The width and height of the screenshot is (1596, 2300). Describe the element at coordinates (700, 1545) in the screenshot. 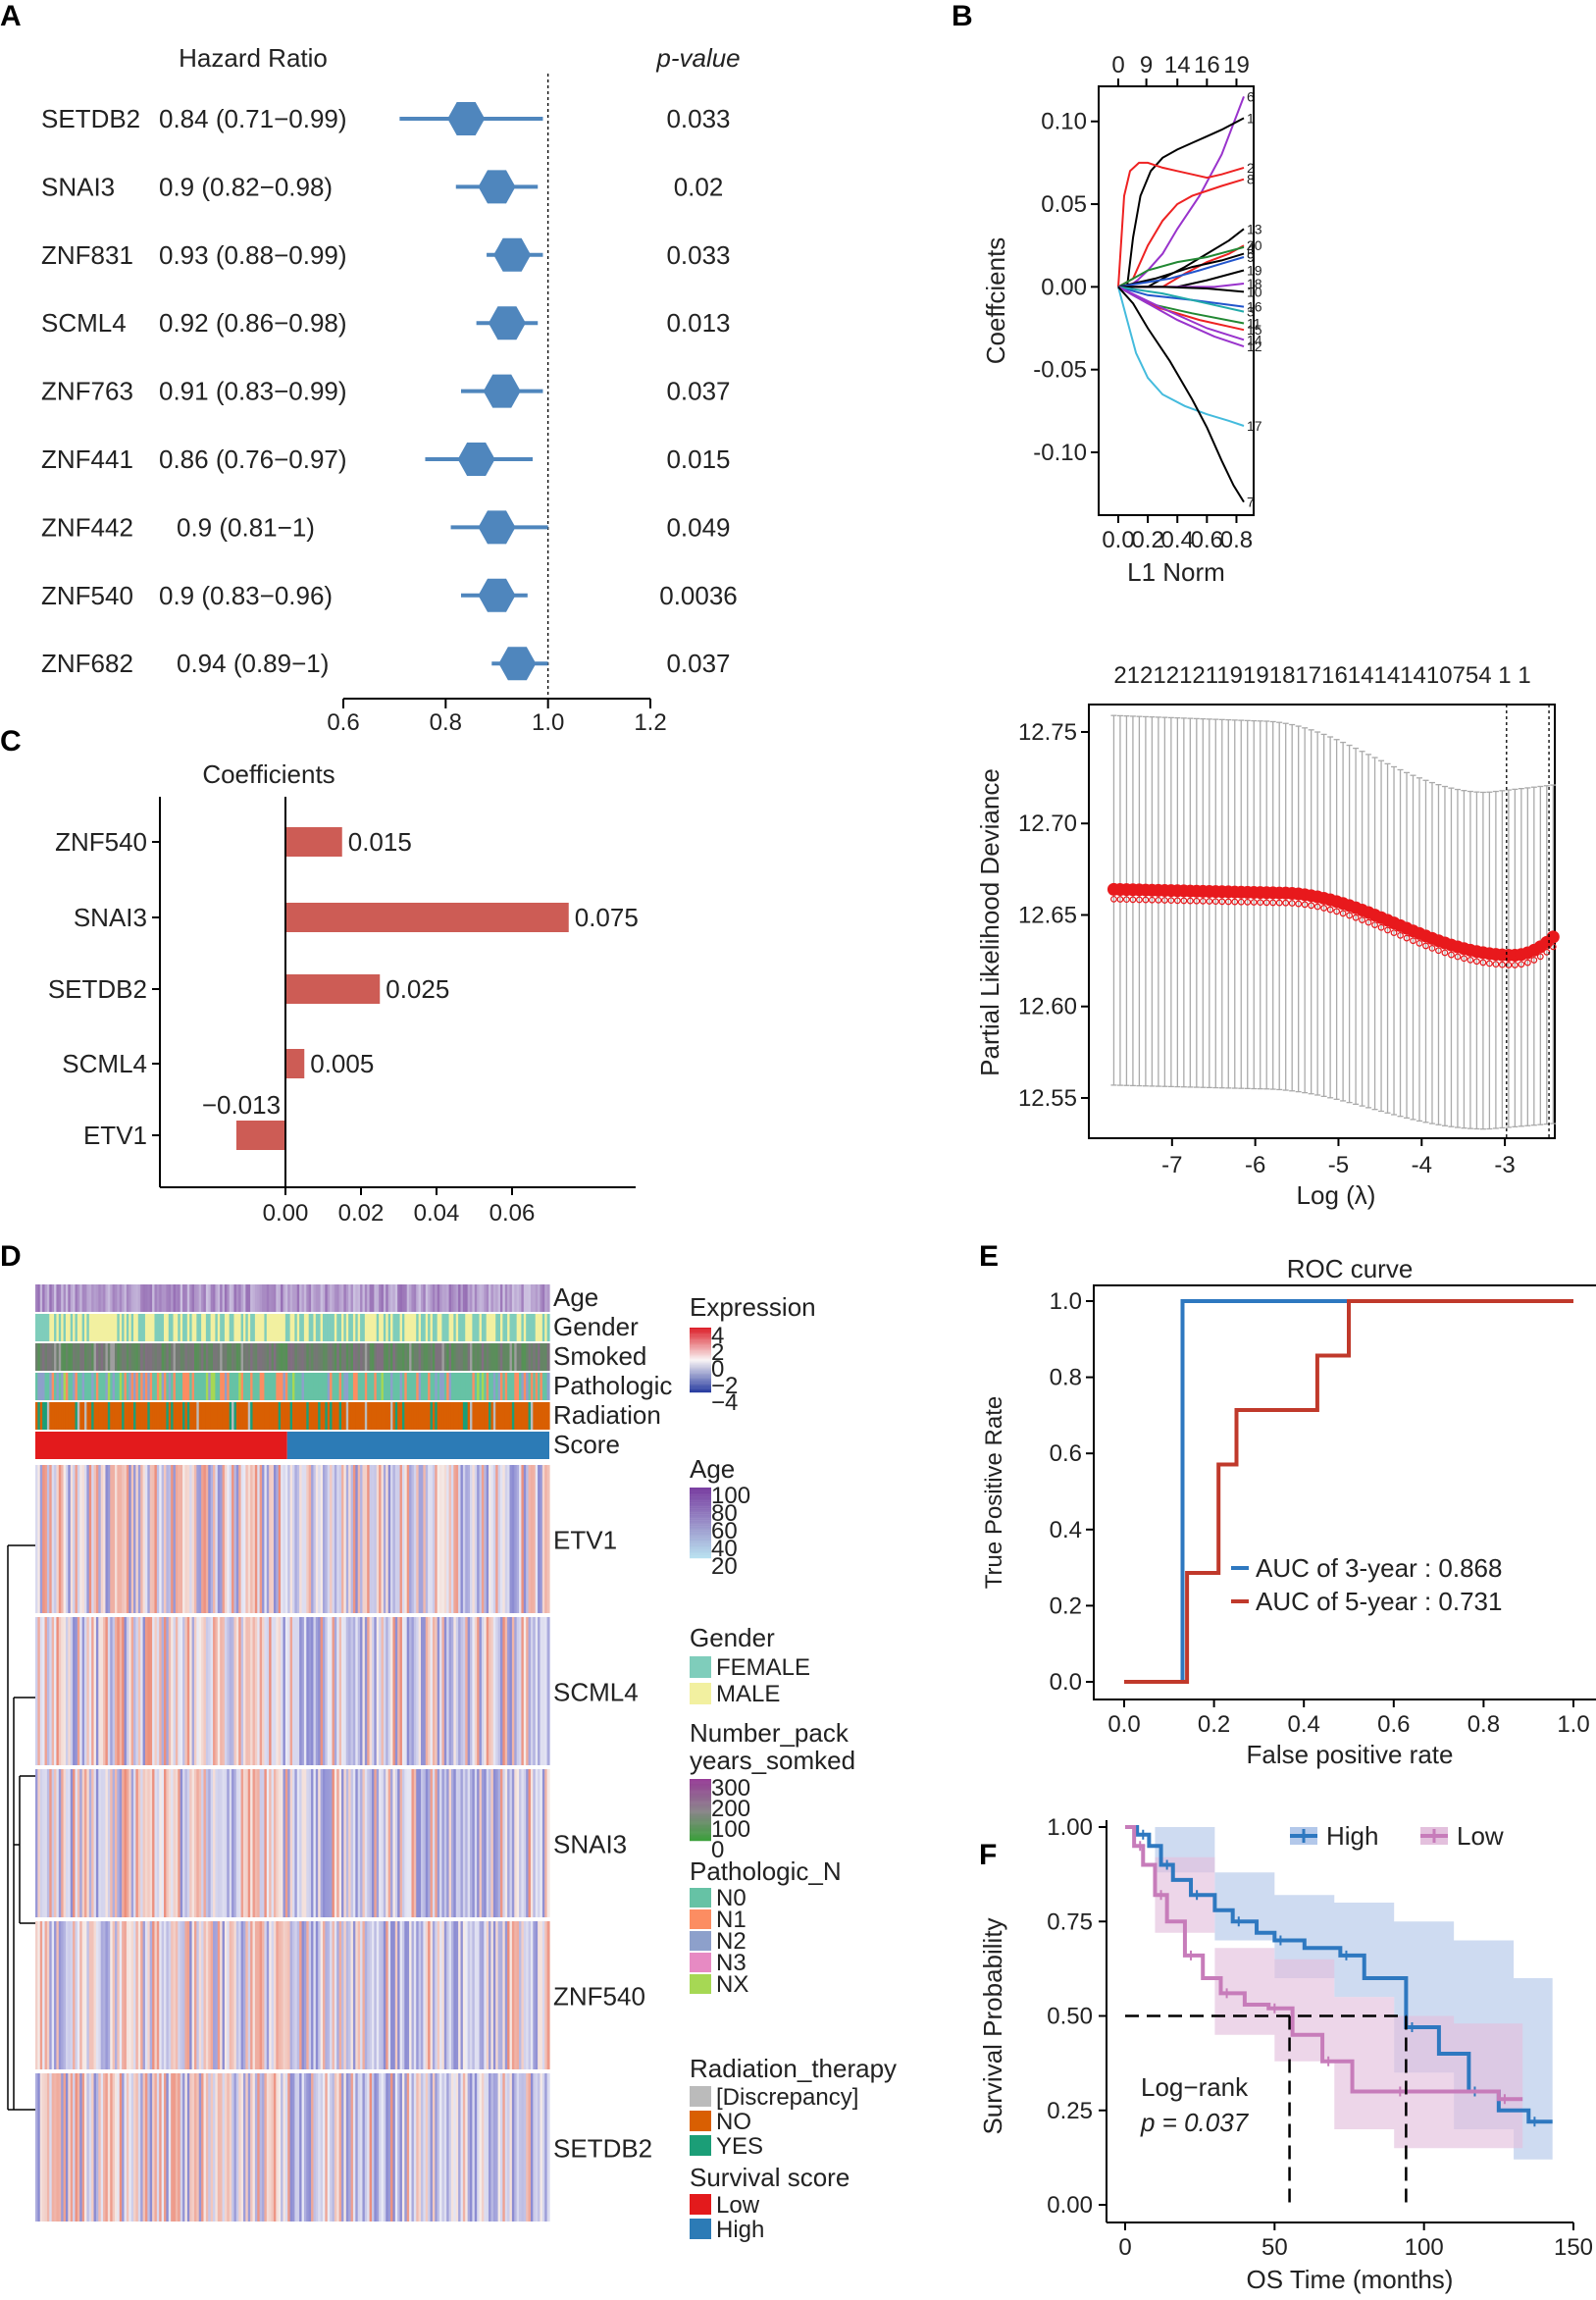

I see `legend-age-gradient` at that location.